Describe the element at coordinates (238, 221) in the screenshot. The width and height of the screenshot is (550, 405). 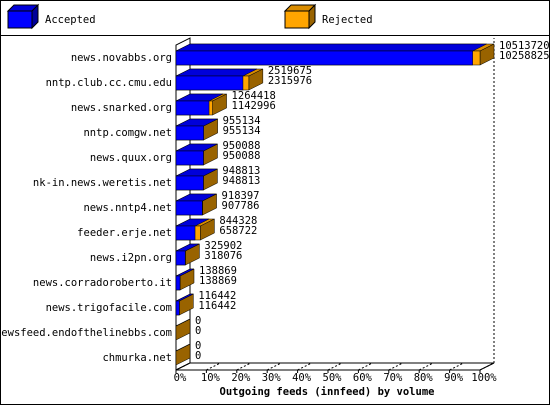
I see `value-label: 844328` at that location.